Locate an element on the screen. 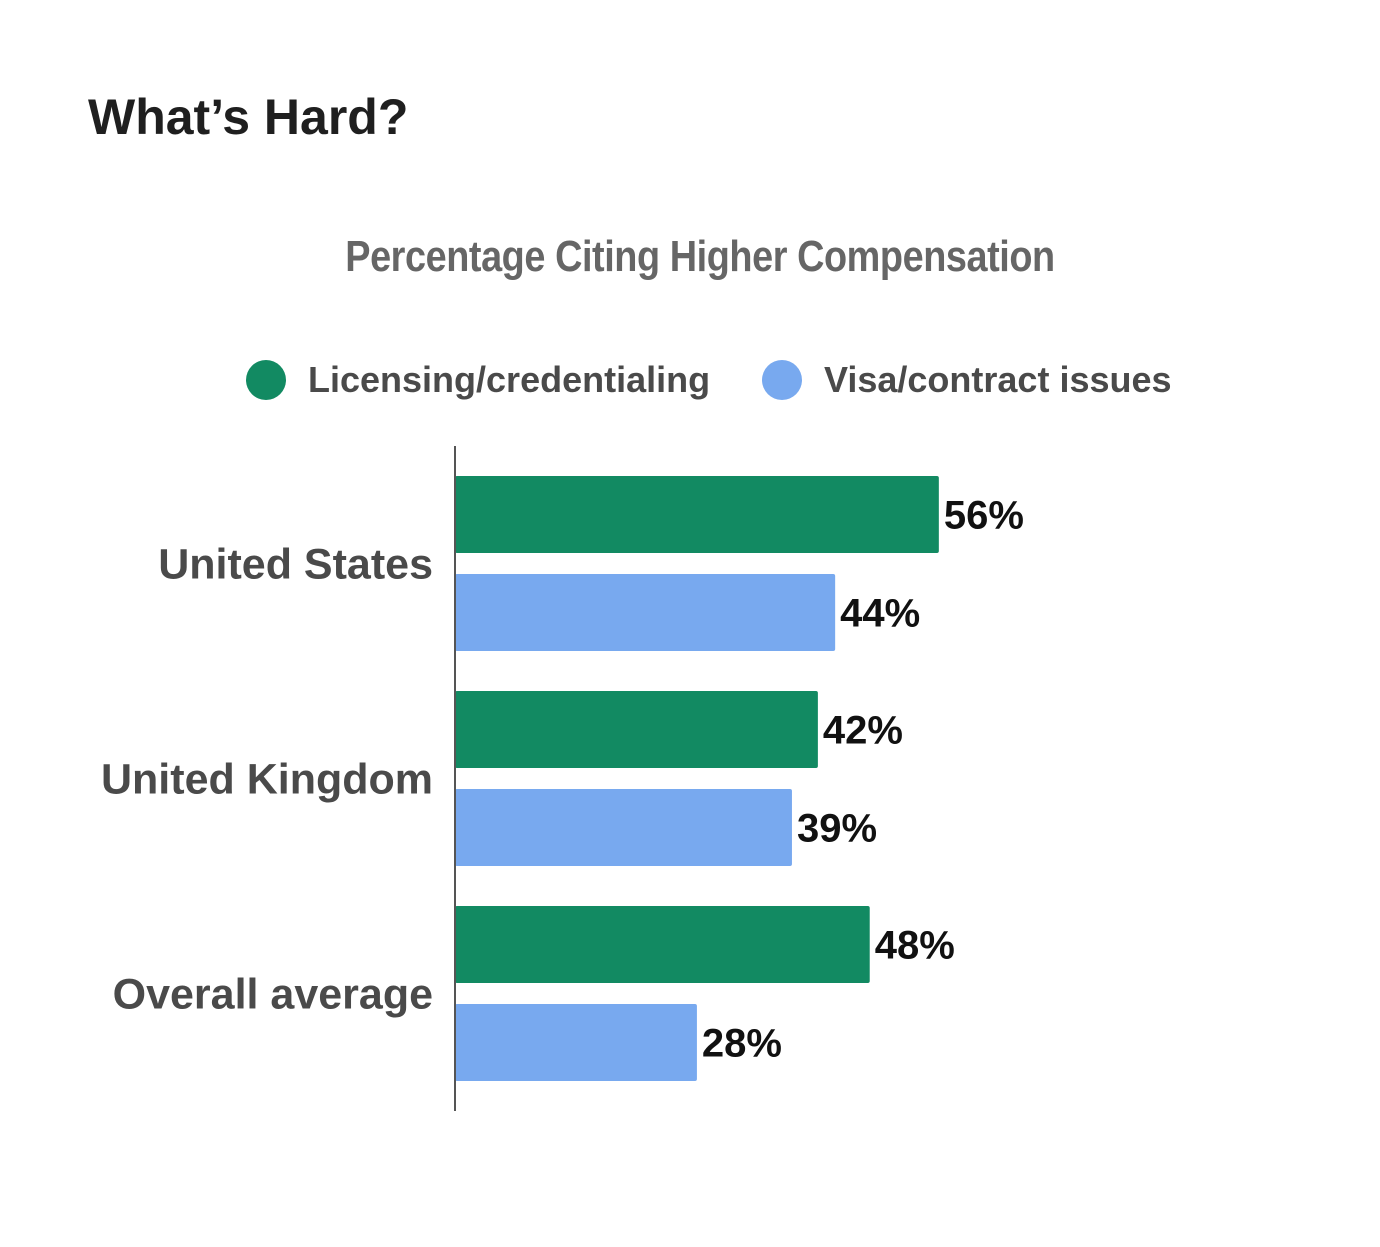 The width and height of the screenshot is (1380, 1247). value-label-overall-average-licensing: 48% is located at coordinates (915, 946).